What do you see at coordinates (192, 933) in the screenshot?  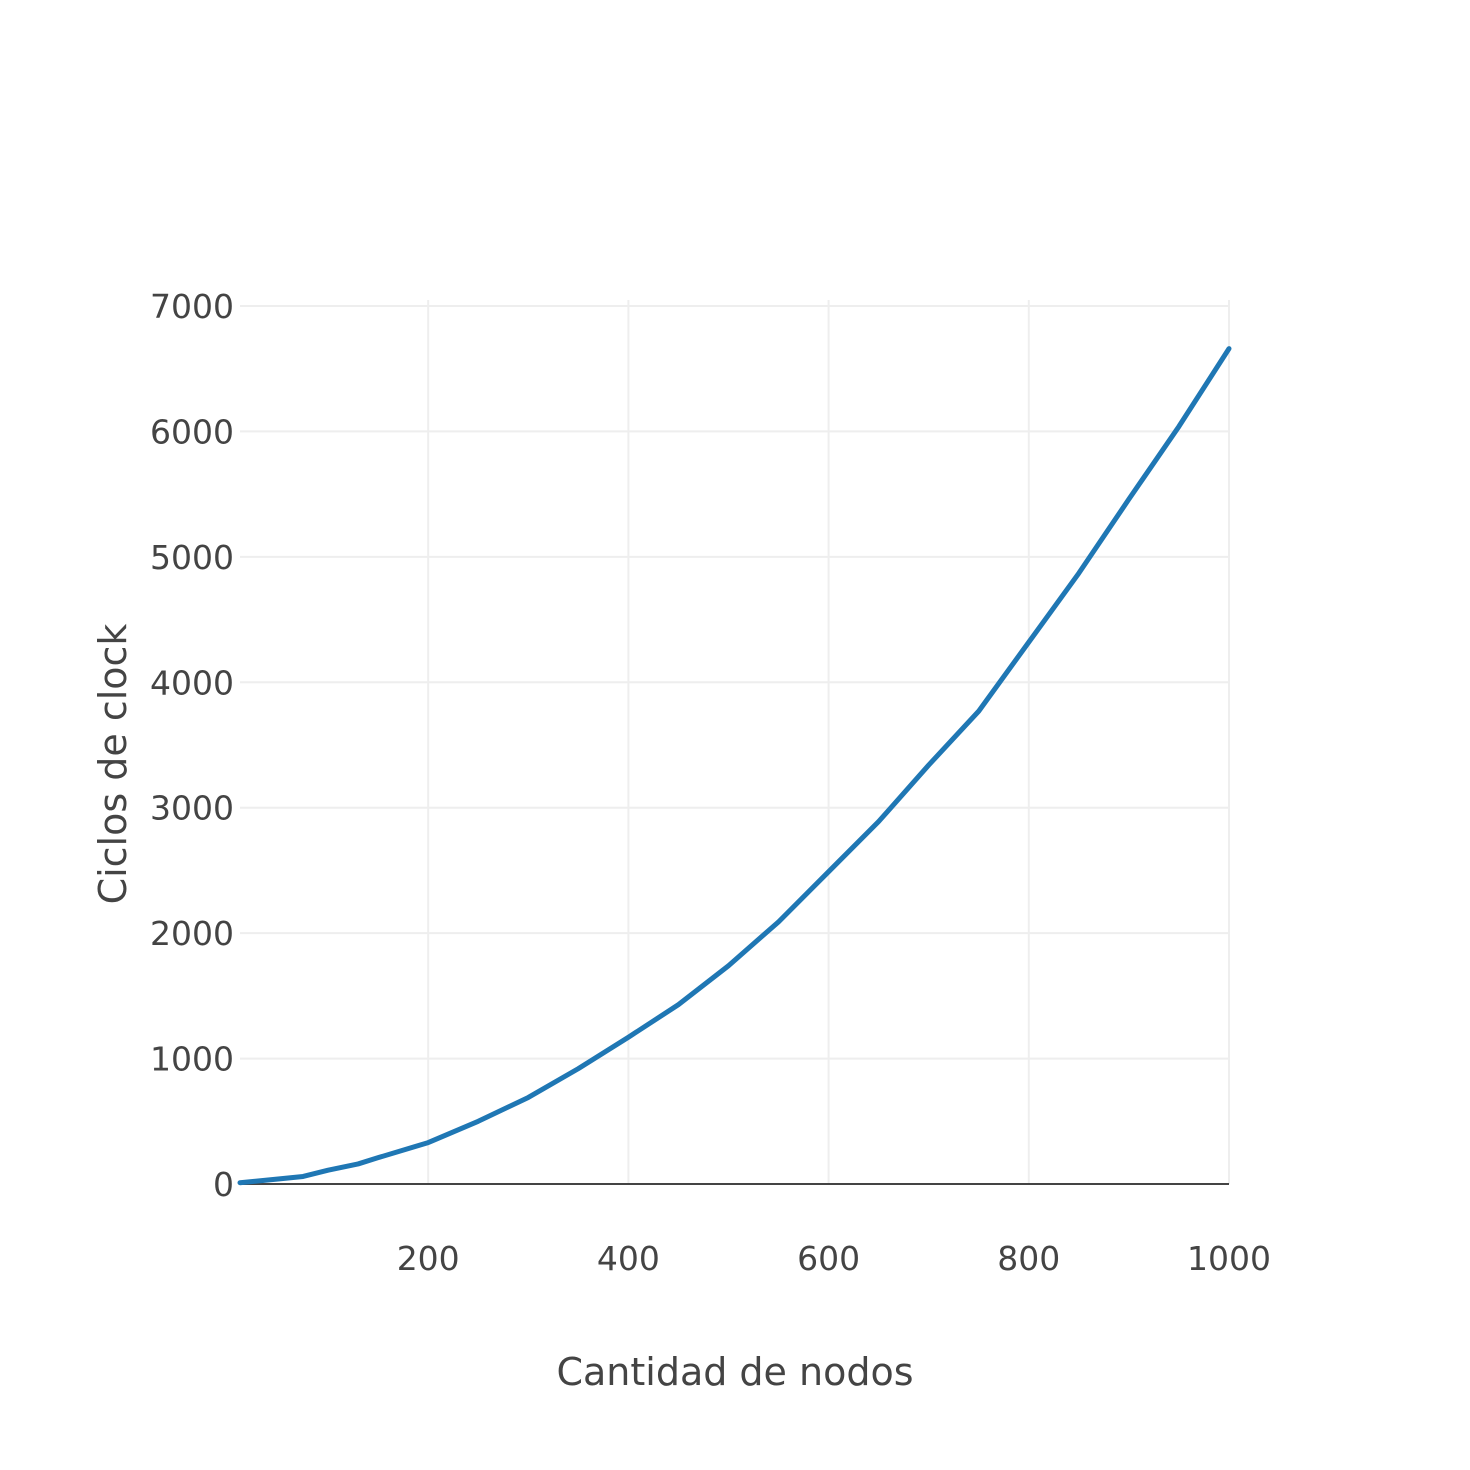 I see `y-tick-label: 2000` at bounding box center [192, 933].